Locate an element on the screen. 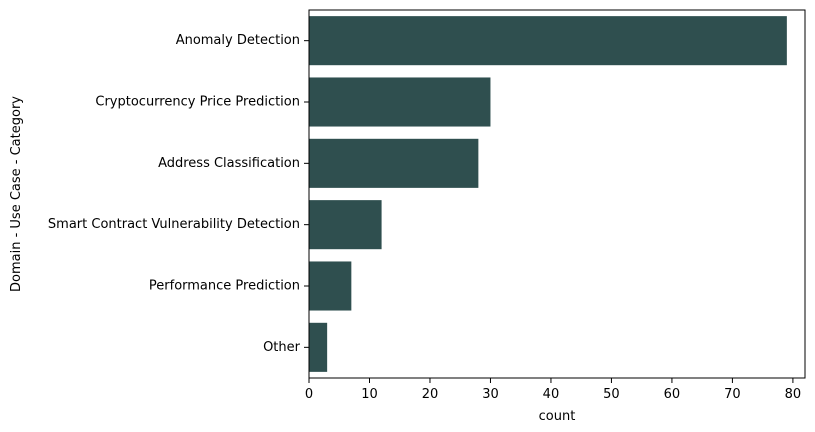 Image resolution: width=815 pixels, height=432 pixels. x-axis-ticks: 0 10 20 30 40 50 60 70 80 is located at coordinates (553, 390).